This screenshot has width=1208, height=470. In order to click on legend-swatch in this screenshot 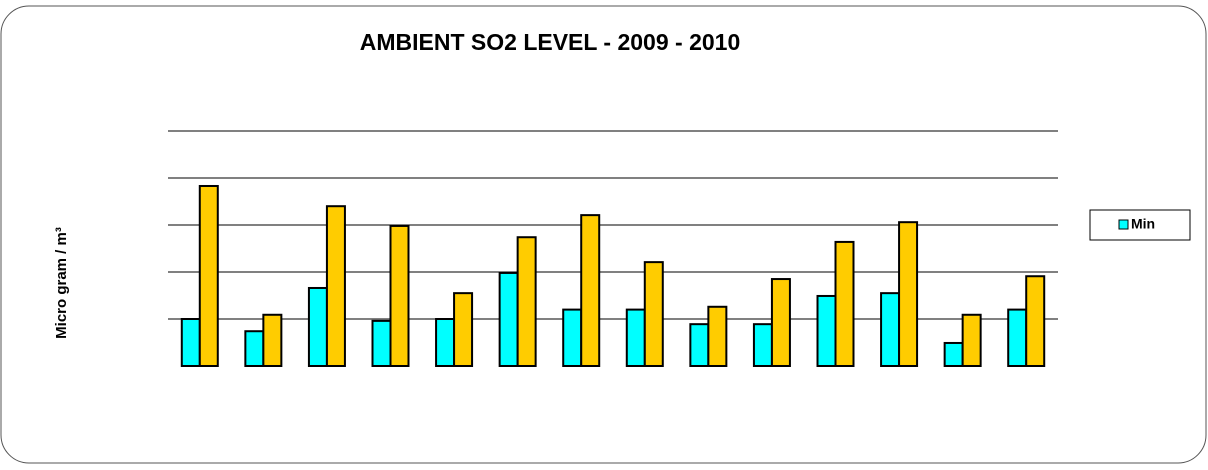, I will do `click(1123, 224)`.